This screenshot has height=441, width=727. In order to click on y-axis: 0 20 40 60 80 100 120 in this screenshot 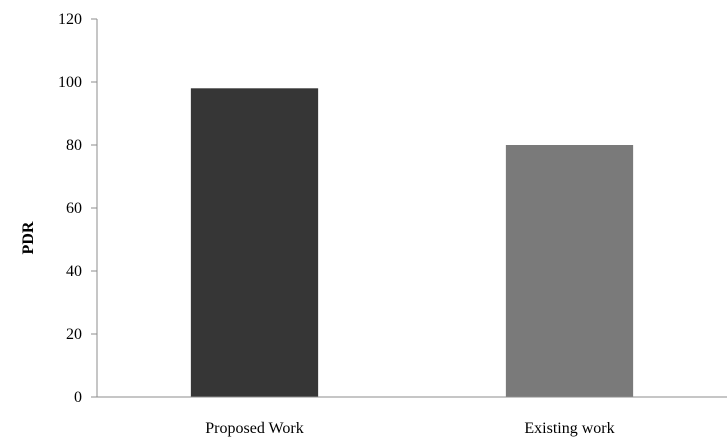, I will do `click(77, 208)`.